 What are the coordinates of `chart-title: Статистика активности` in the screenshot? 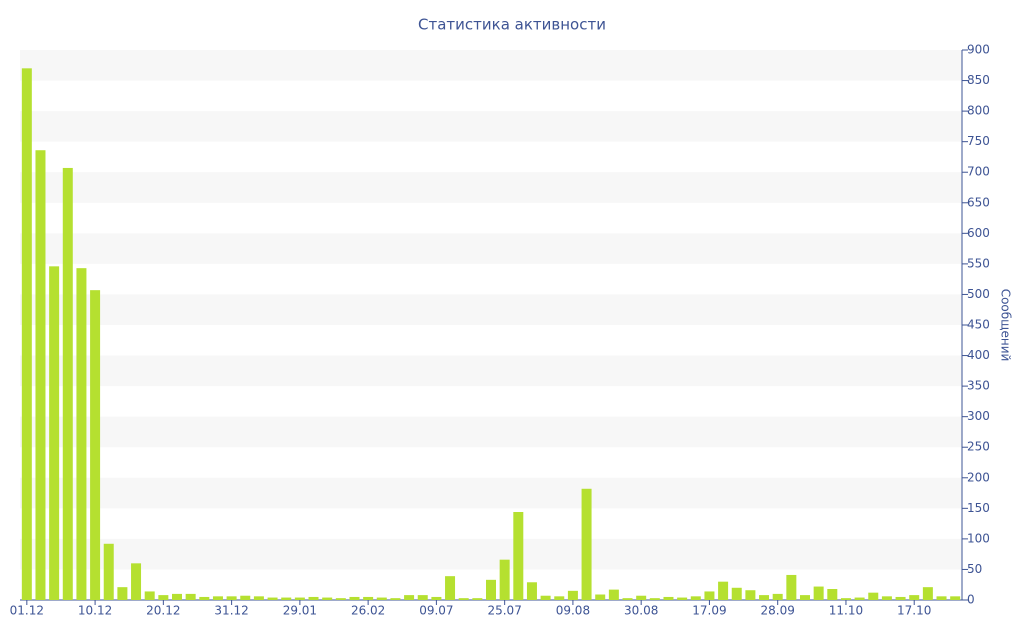 It's located at (512, 25).